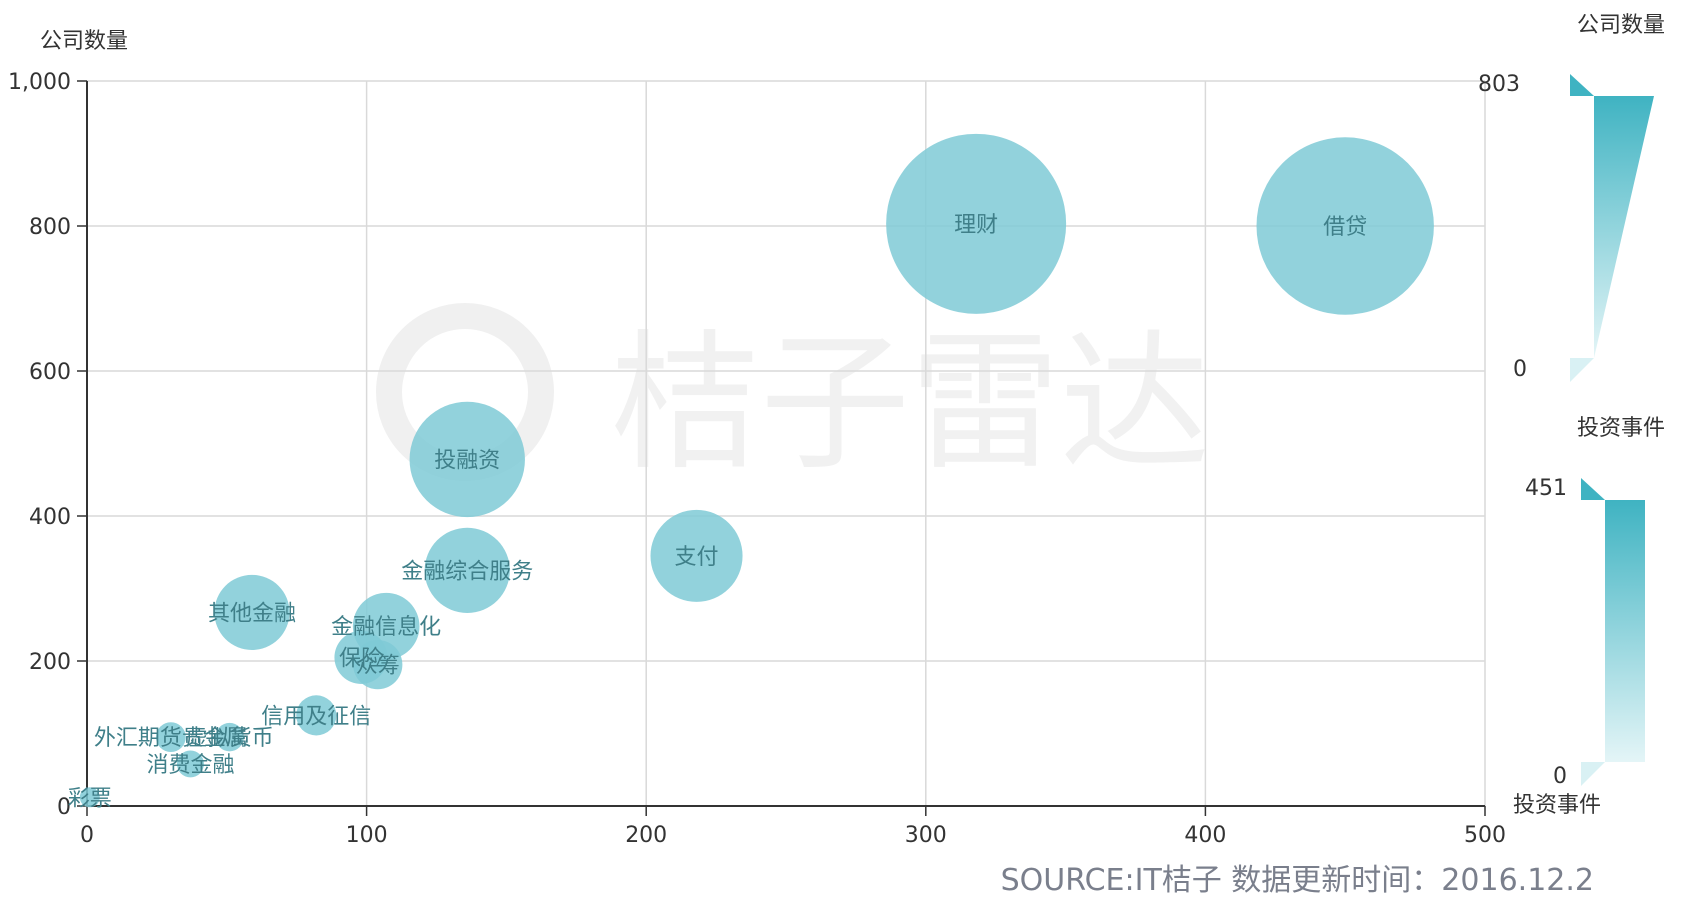  Describe the element at coordinates (367, 835) in the screenshot. I see `x-tick-label: 100` at that location.